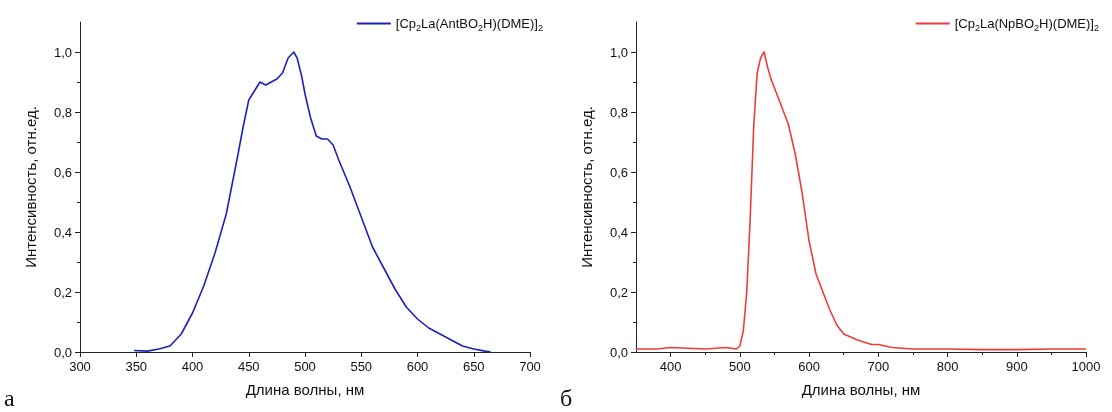  Describe the element at coordinates (566, 398) in the screenshot. I see `text: б` at that location.